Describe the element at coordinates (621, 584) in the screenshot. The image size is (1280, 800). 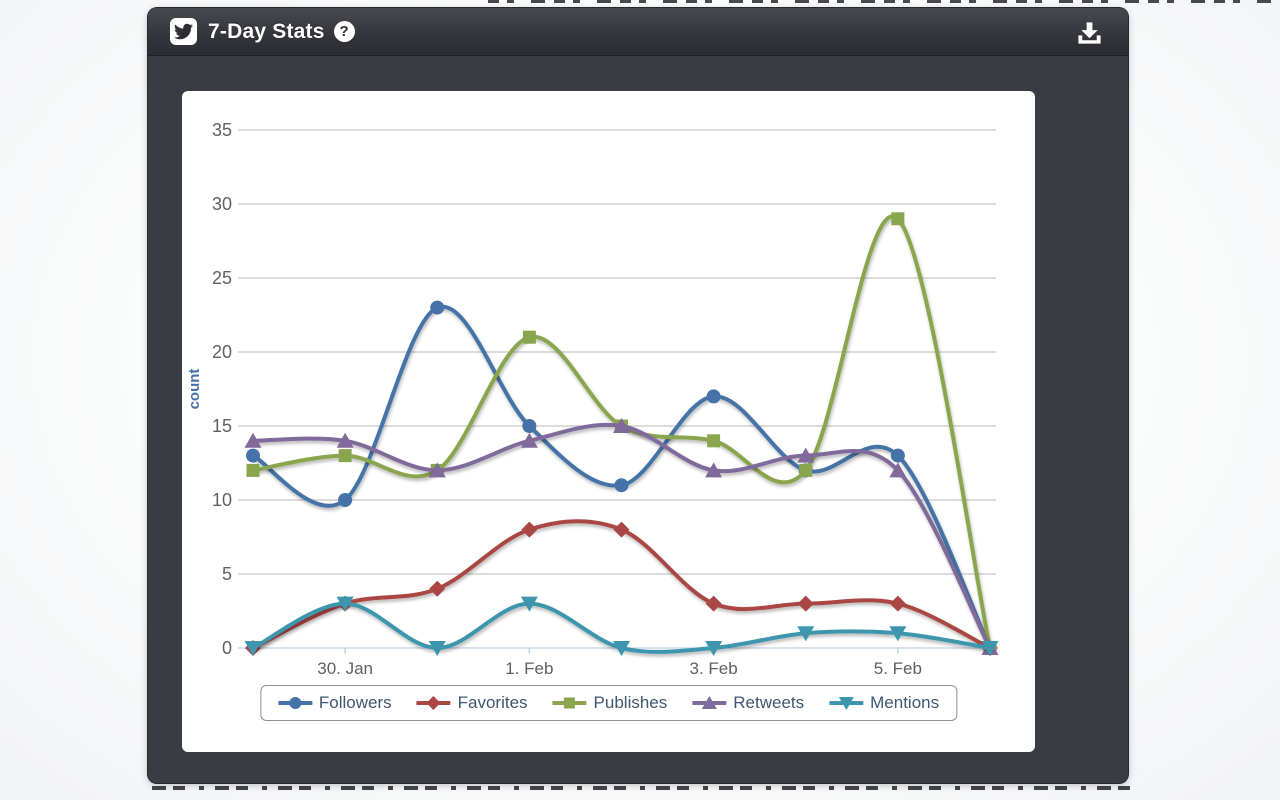
I see `line-favorites` at that location.